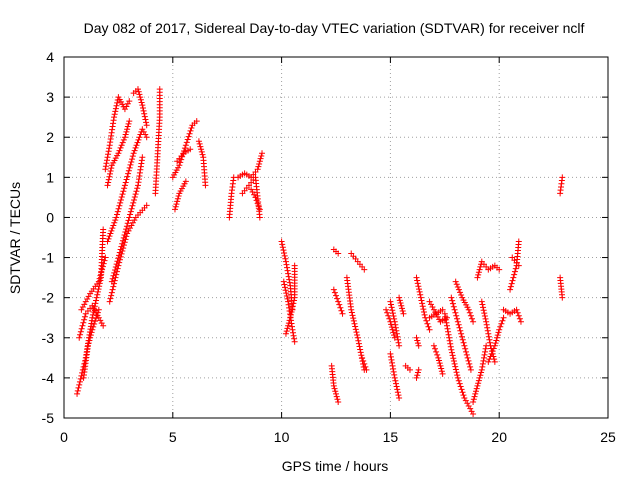 The width and height of the screenshot is (640, 480). What do you see at coordinates (173, 437) in the screenshot?
I see `x-tick-label: 5` at bounding box center [173, 437].